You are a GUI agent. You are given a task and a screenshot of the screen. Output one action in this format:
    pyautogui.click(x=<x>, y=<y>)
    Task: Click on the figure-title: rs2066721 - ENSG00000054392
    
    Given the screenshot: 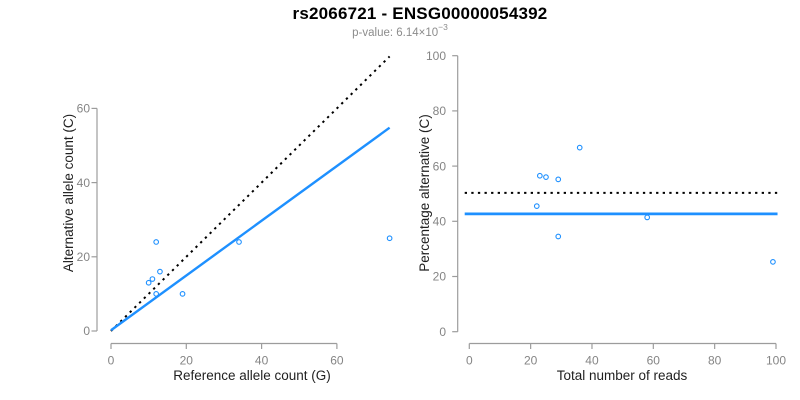 What is the action you would take?
    pyautogui.click(x=420, y=13)
    